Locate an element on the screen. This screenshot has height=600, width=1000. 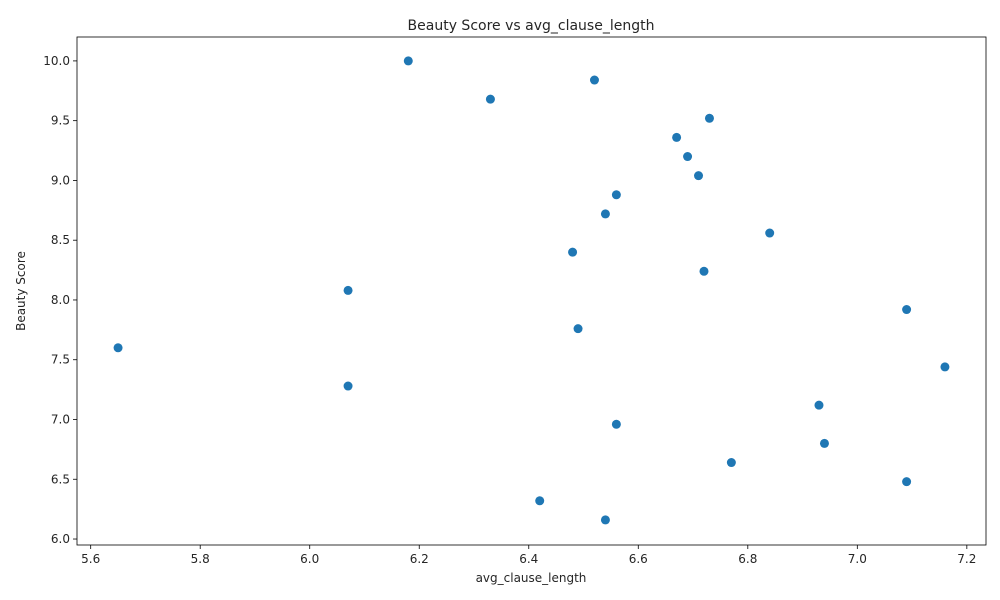
x-tick-label: 7.2 is located at coordinates (966, 559).